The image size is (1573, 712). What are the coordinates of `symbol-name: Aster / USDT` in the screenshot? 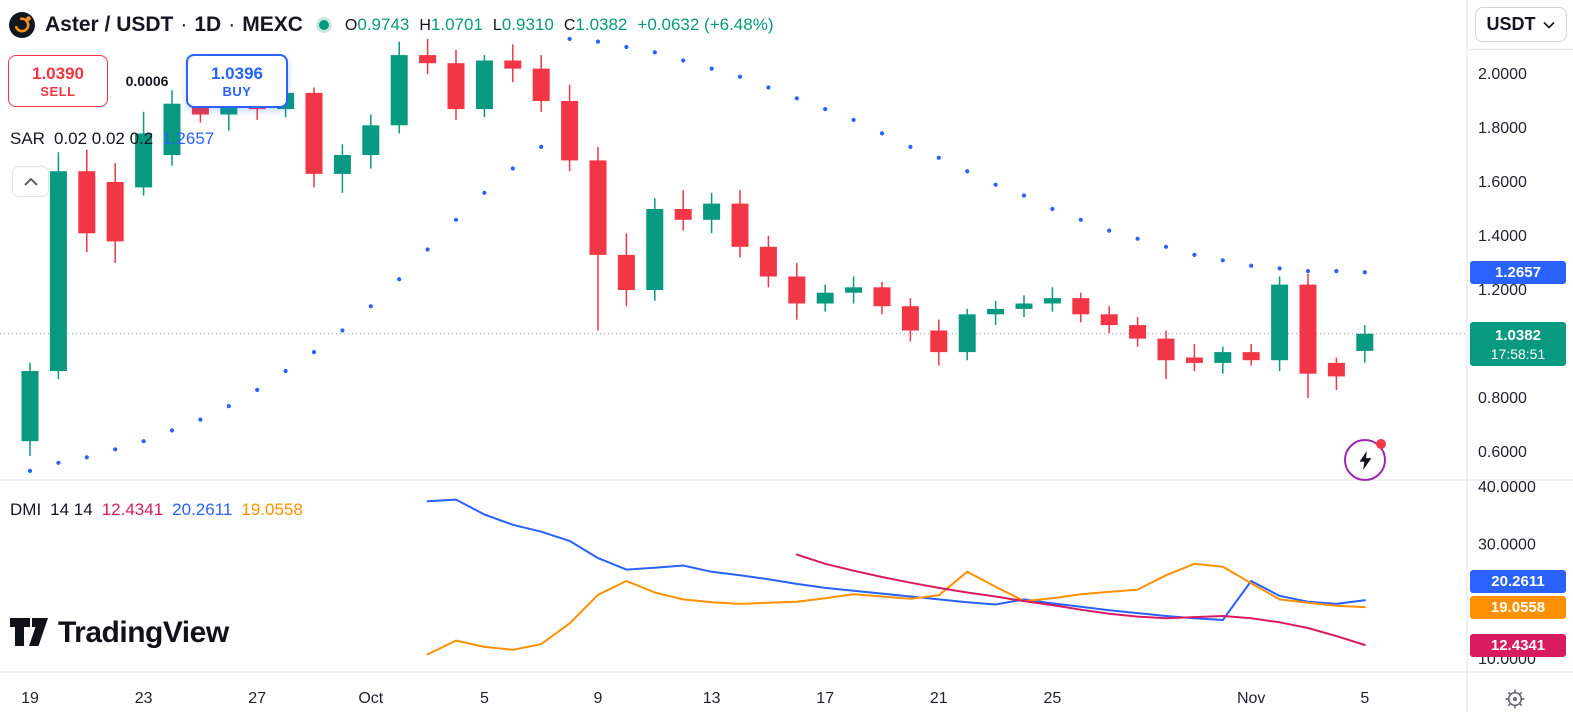 It's located at (109, 24).